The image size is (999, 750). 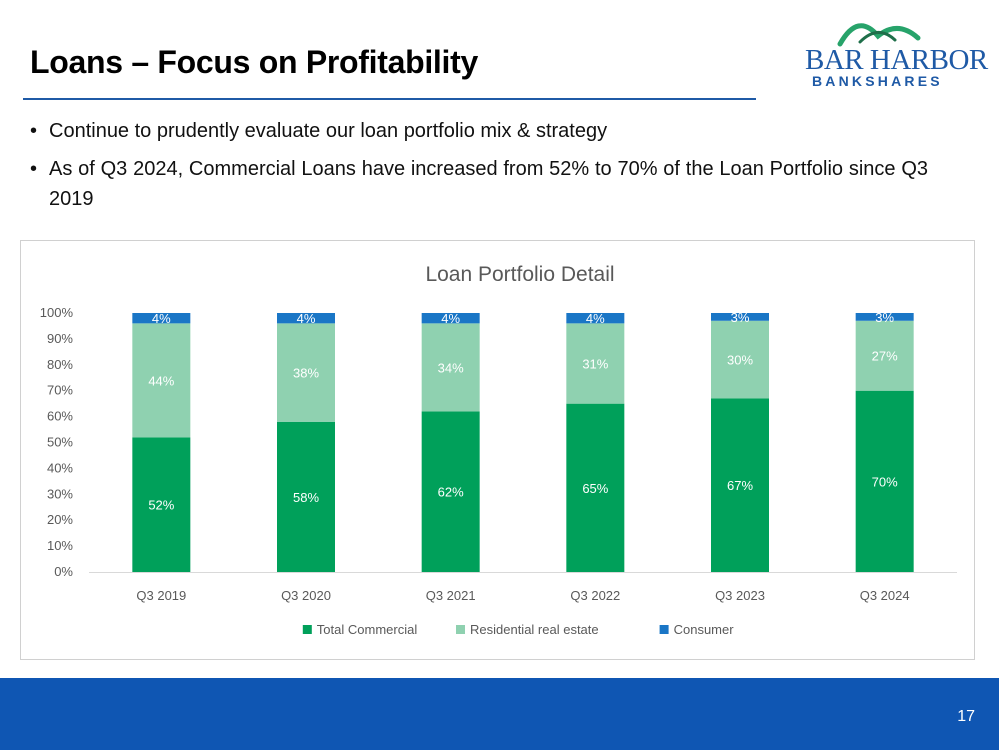 I want to click on data-label: 44%, so click(x=161, y=380).